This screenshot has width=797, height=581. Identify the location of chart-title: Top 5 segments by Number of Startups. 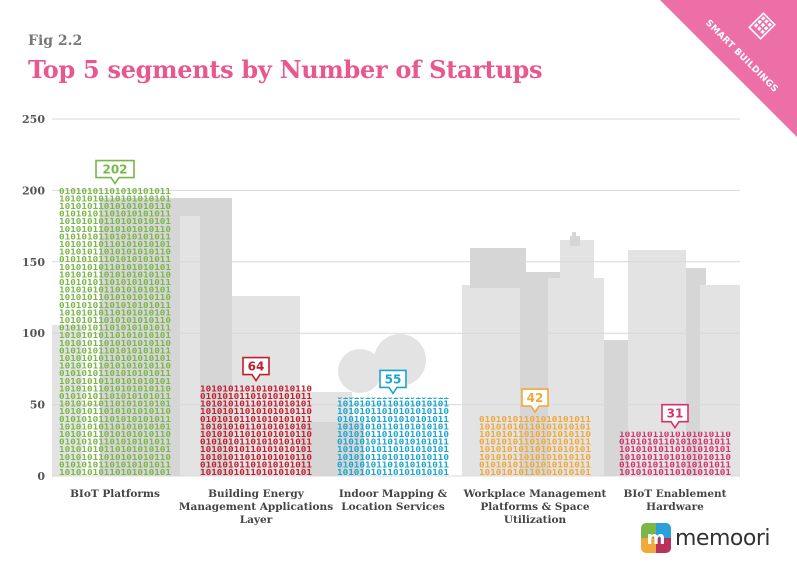
(285, 69).